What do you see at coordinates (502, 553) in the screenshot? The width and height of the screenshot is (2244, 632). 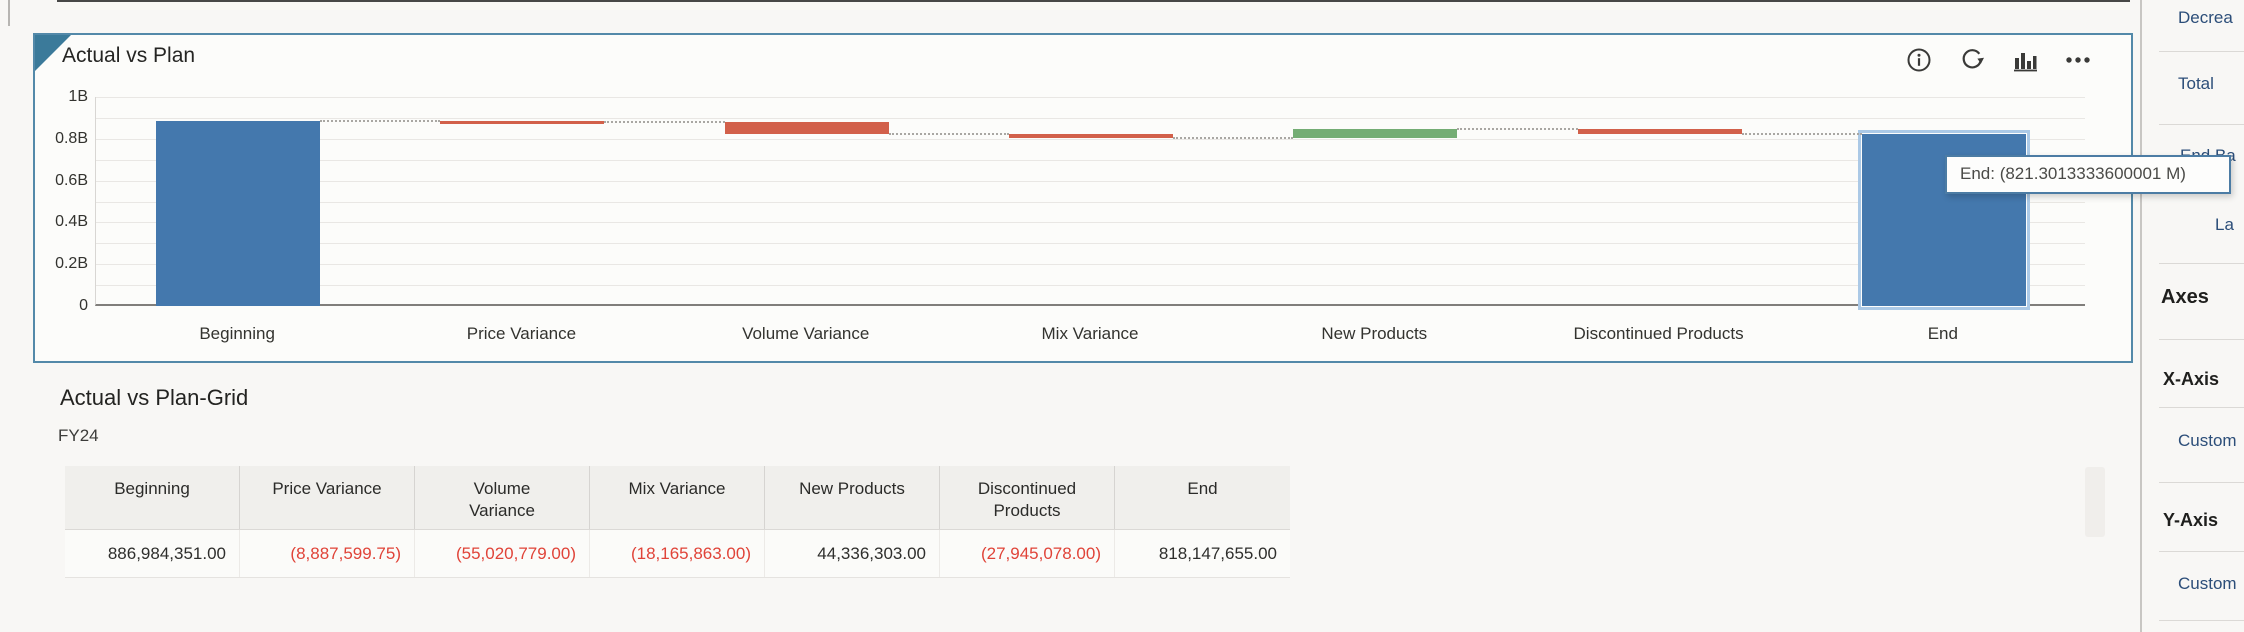 I see `table-cell: (55,020,779.00)` at bounding box center [502, 553].